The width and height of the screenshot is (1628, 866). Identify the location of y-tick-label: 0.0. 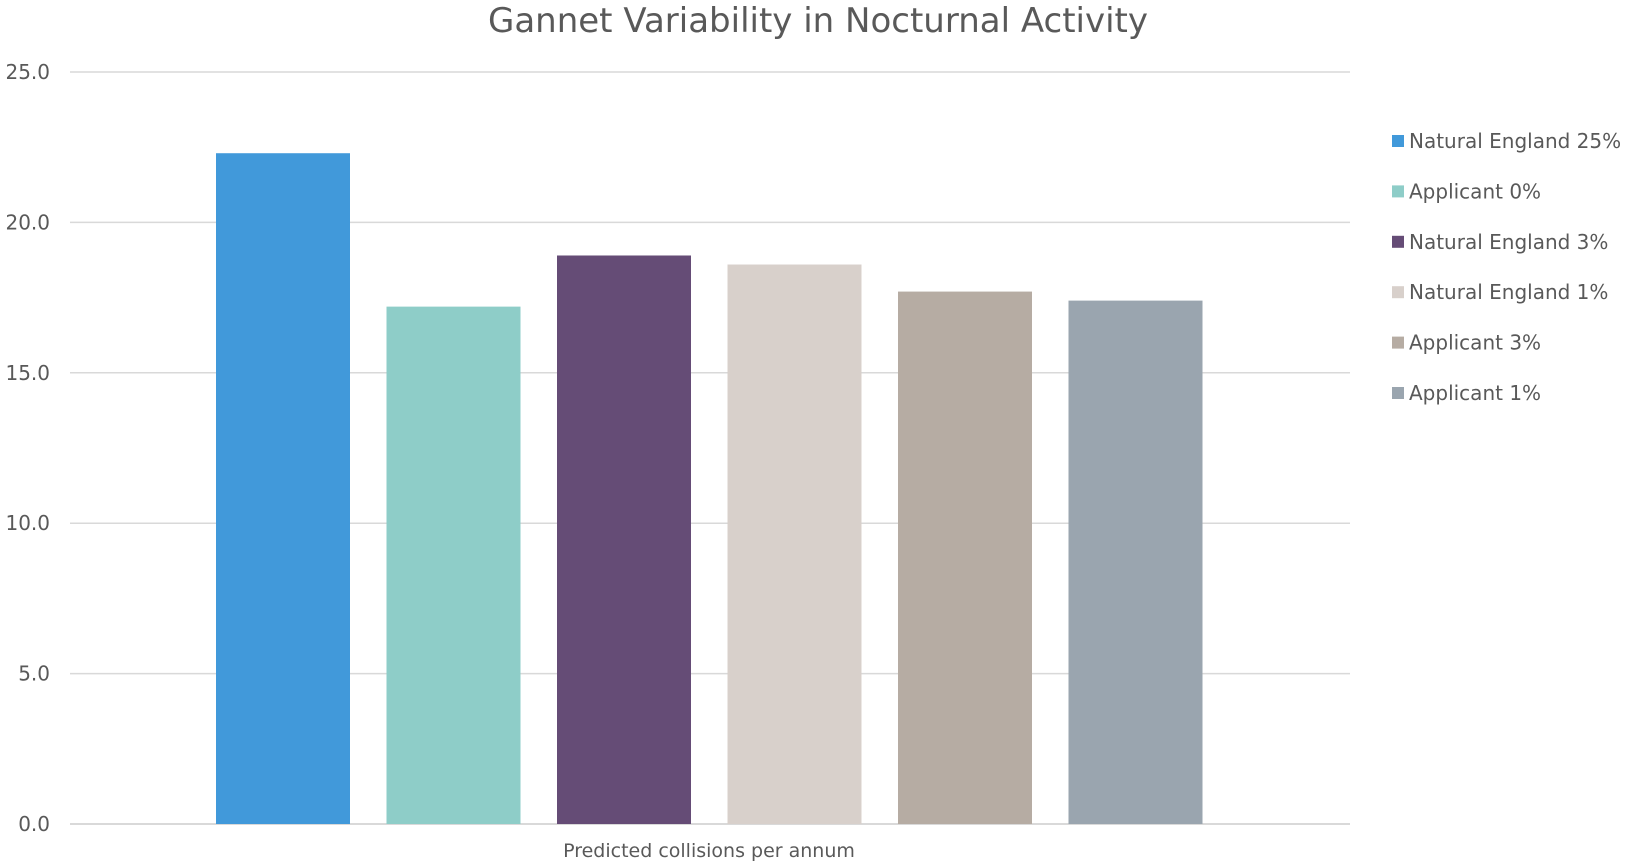
(34, 824).